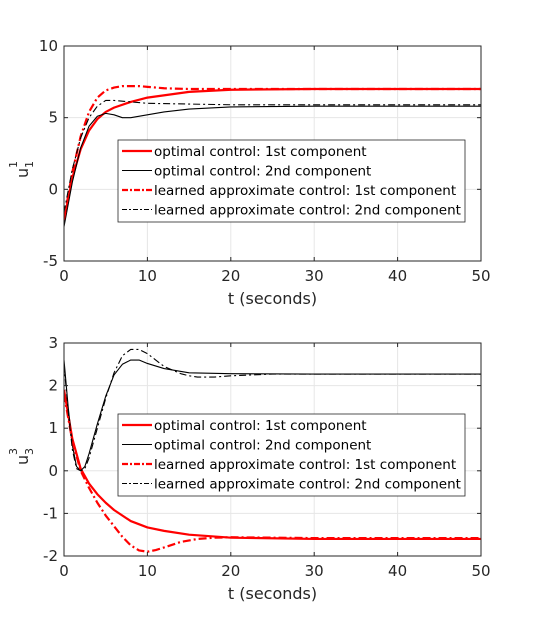 The height and width of the screenshot is (626, 538). Describe the element at coordinates (53, 428) in the screenshot. I see `y-tick-label: 1` at that location.